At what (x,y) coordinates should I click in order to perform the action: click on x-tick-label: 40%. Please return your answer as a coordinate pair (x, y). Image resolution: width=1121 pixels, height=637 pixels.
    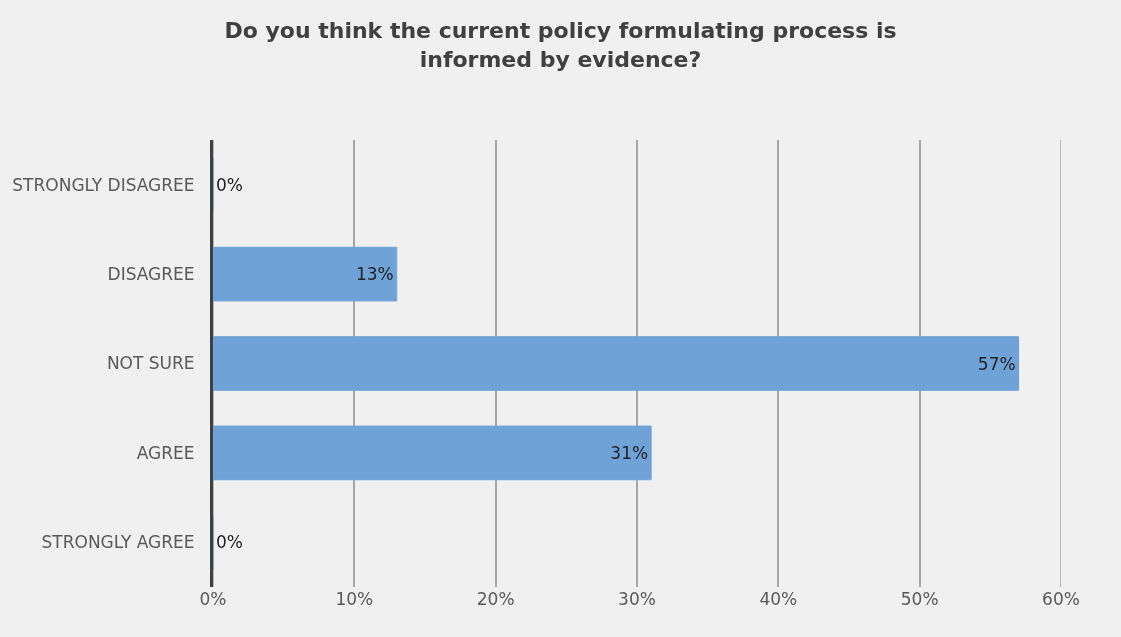
    Looking at the image, I should click on (778, 599).